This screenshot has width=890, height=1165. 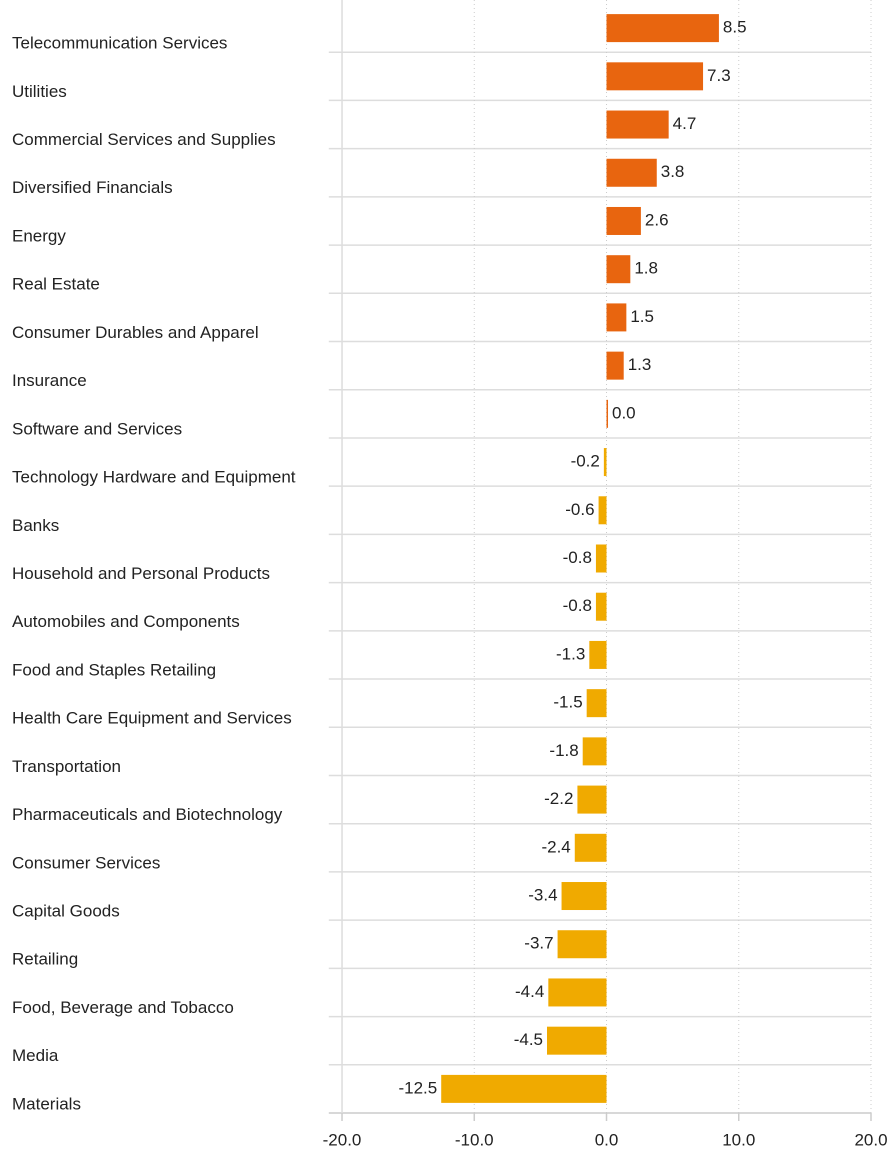 What do you see at coordinates (119, 43) in the screenshot?
I see `category-label: Telecommunication Services` at bounding box center [119, 43].